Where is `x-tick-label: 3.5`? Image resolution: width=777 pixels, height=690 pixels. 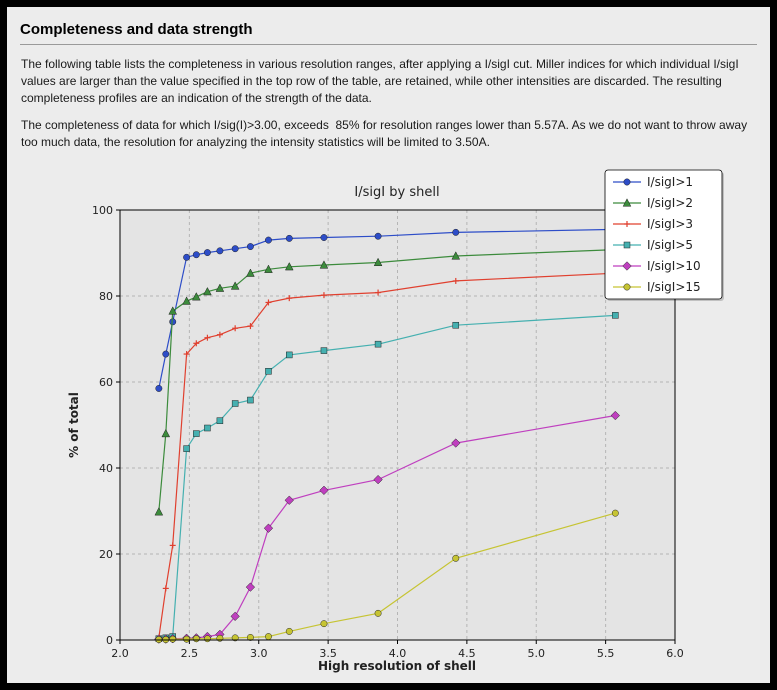
x-tick-label: 3.5 is located at coordinates (328, 653).